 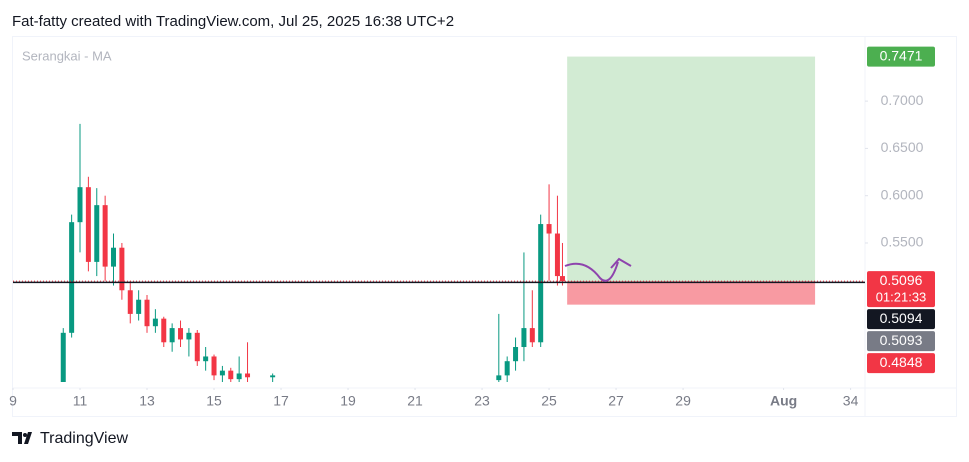 What do you see at coordinates (902, 242) in the screenshot?
I see `y-tick-label: 0.5500` at bounding box center [902, 242].